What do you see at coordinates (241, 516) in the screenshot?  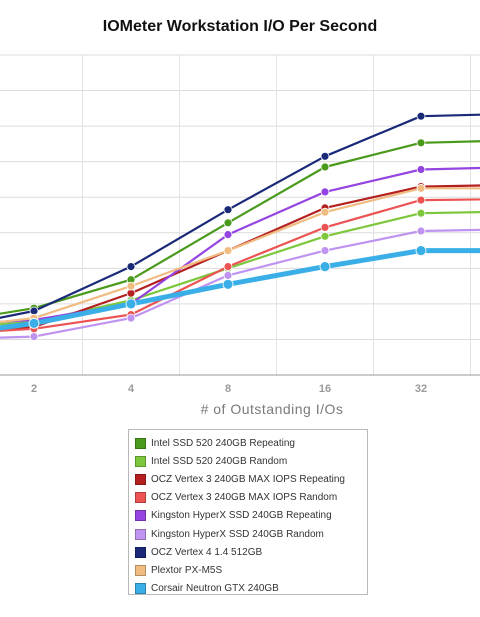 I see `legend-label: Kingston HyperX SSD 240GB Repeating` at bounding box center [241, 516].